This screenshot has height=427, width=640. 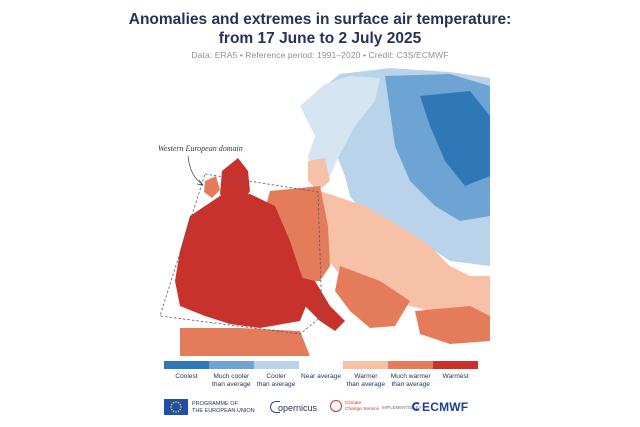 What do you see at coordinates (411, 365) in the screenshot?
I see `legend-swatch-much-warmer` at bounding box center [411, 365].